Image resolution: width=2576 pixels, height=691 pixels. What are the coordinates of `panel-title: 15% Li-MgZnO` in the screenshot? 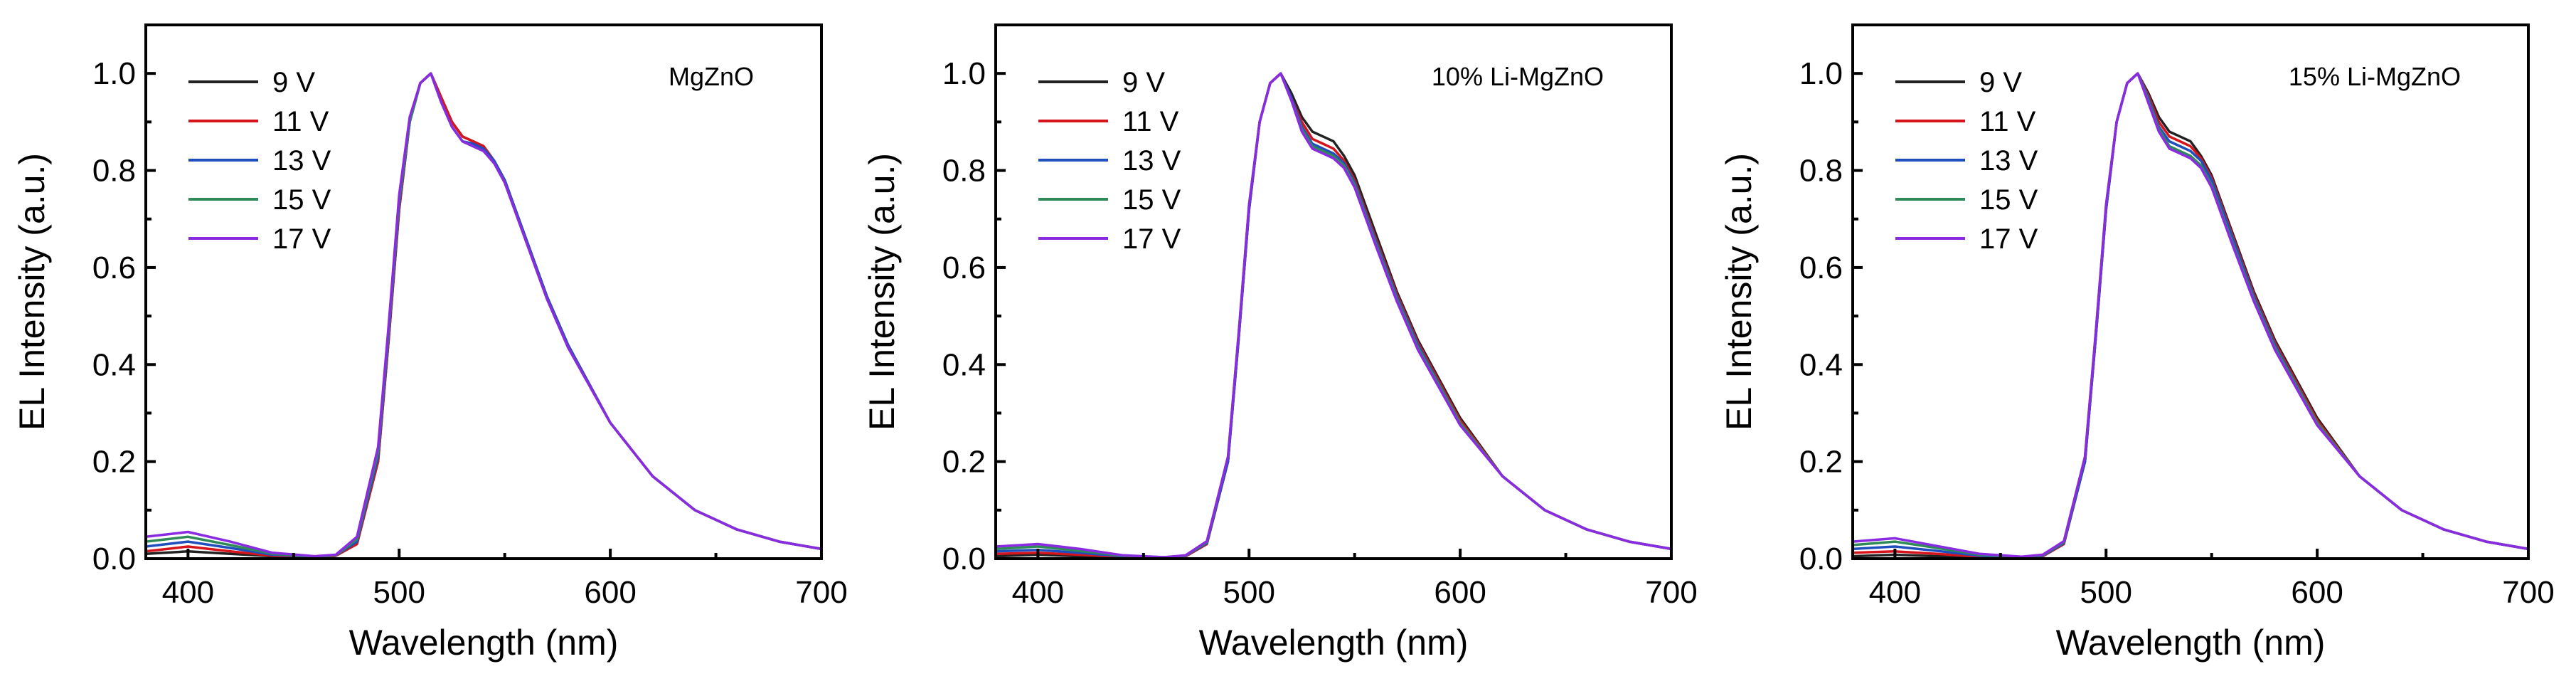 It's located at (2375, 76).